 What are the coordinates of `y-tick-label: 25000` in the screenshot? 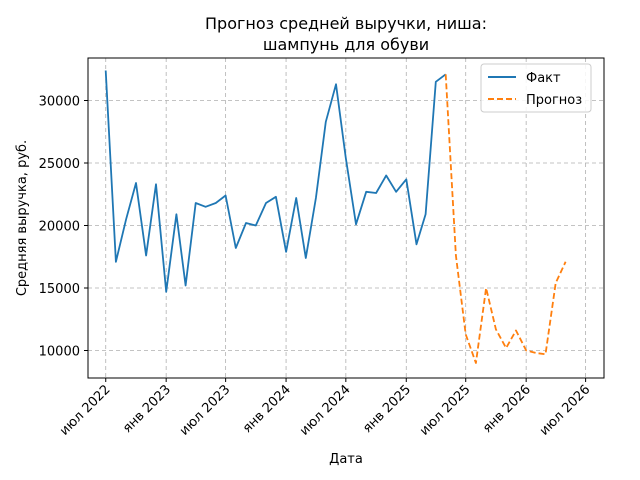 It's located at (59, 164).